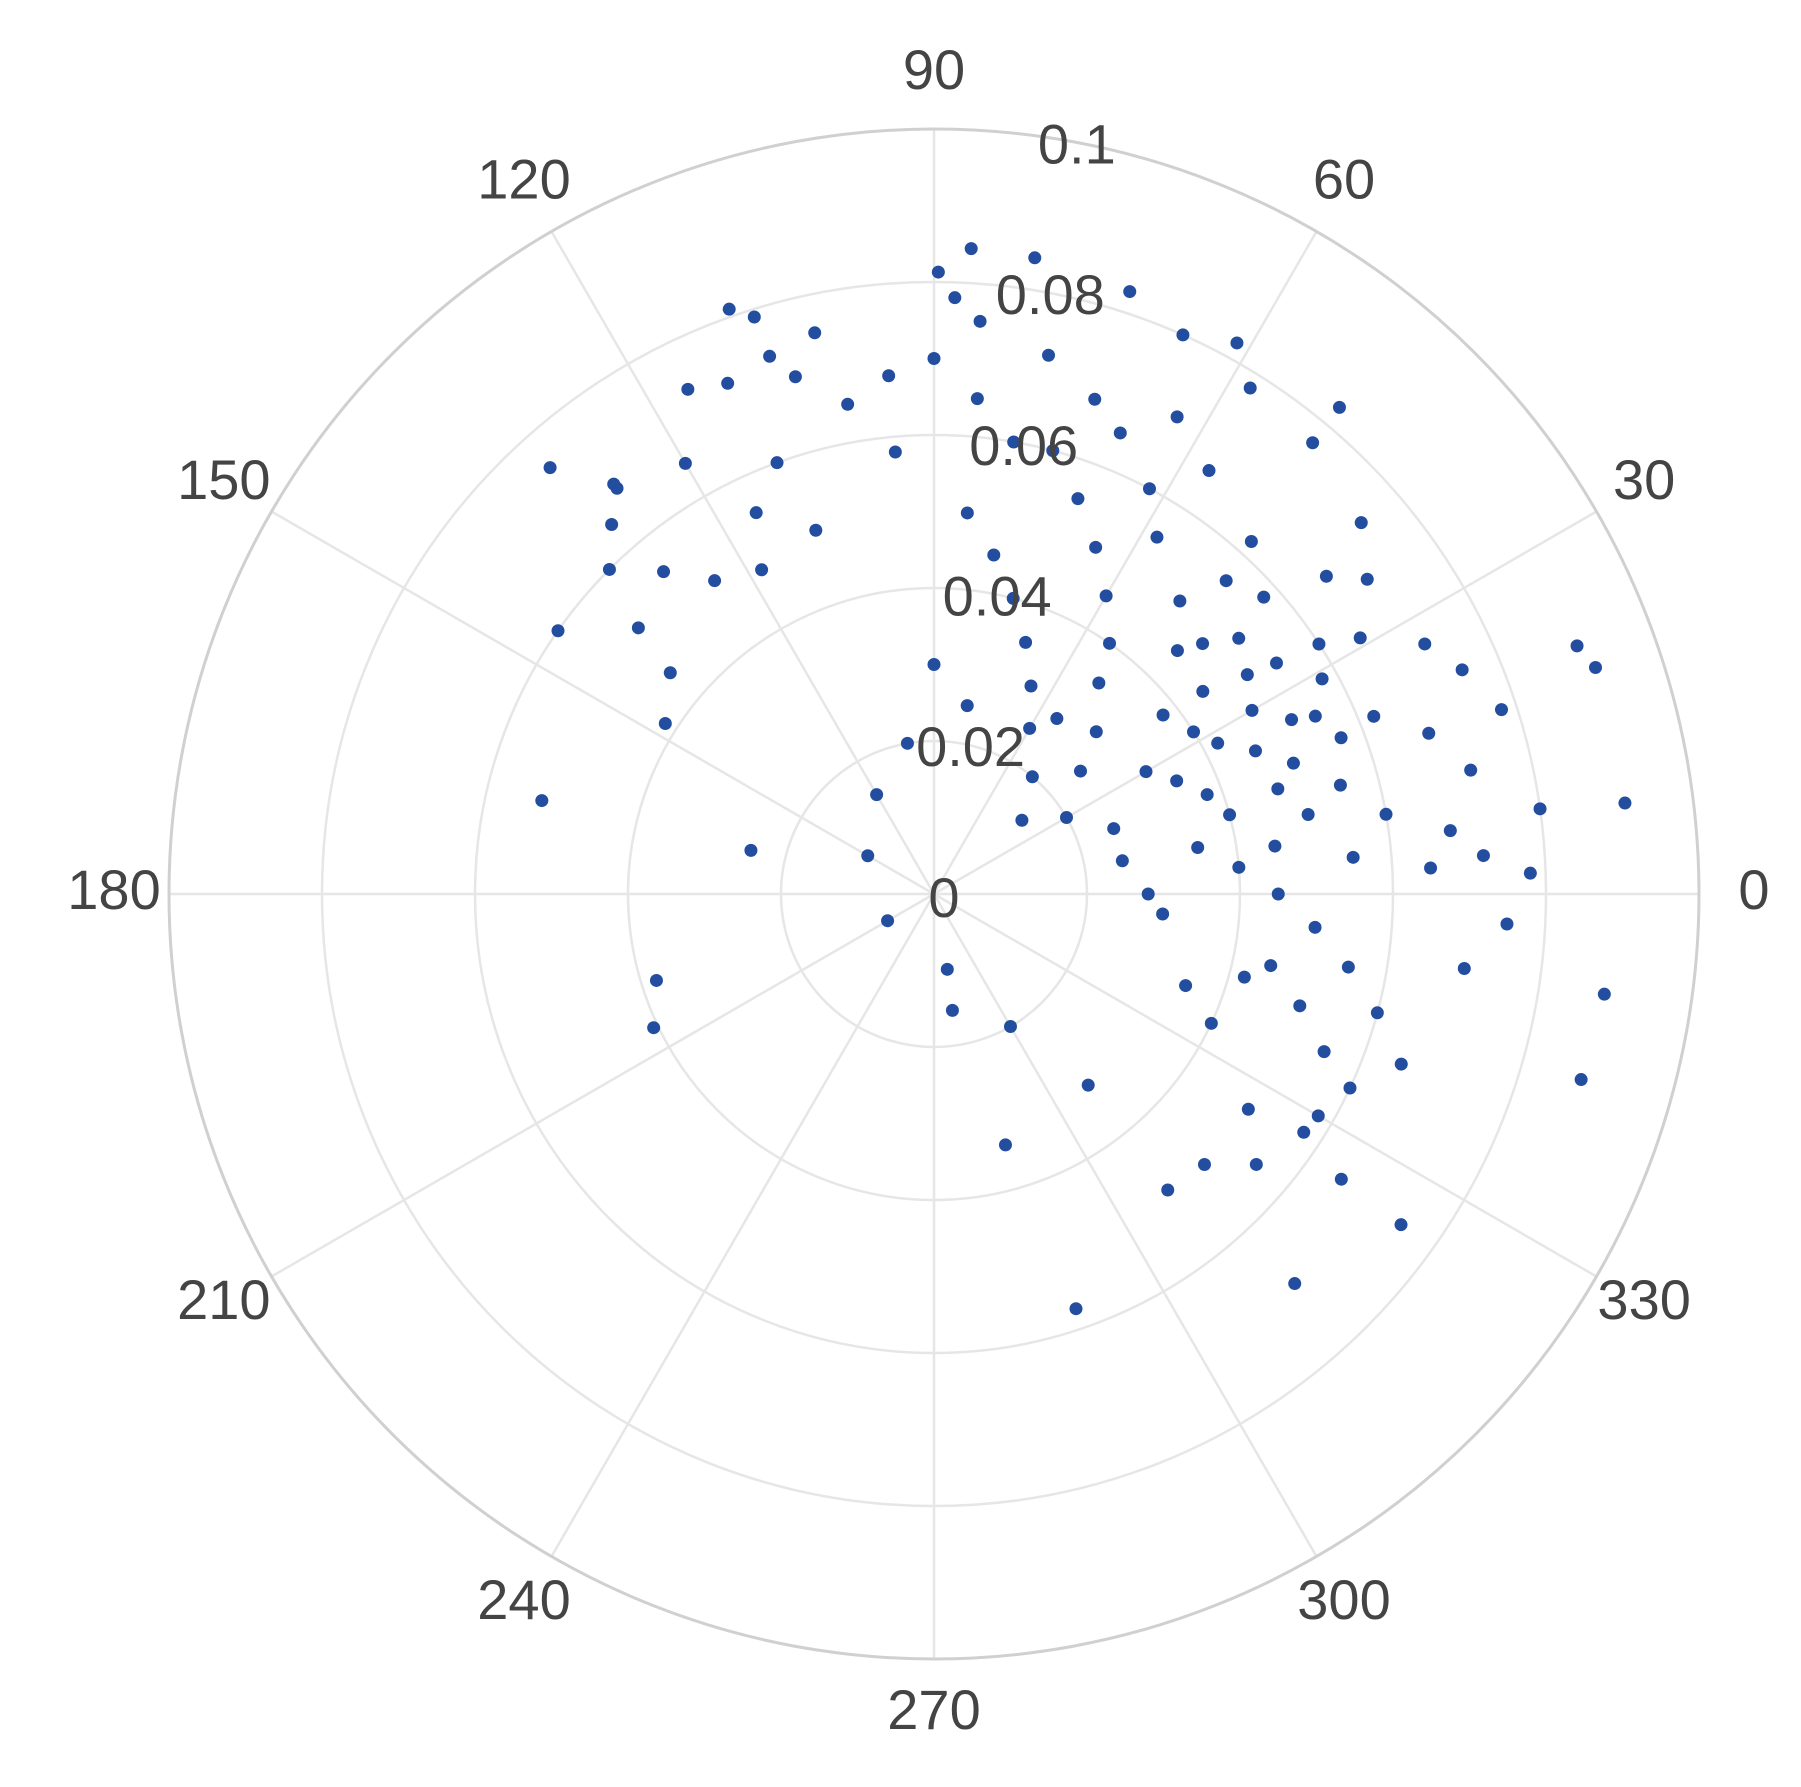 Image resolution: width=1801 pixels, height=1787 pixels. I want to click on theta-tick-label: 270, so click(933, 1709).